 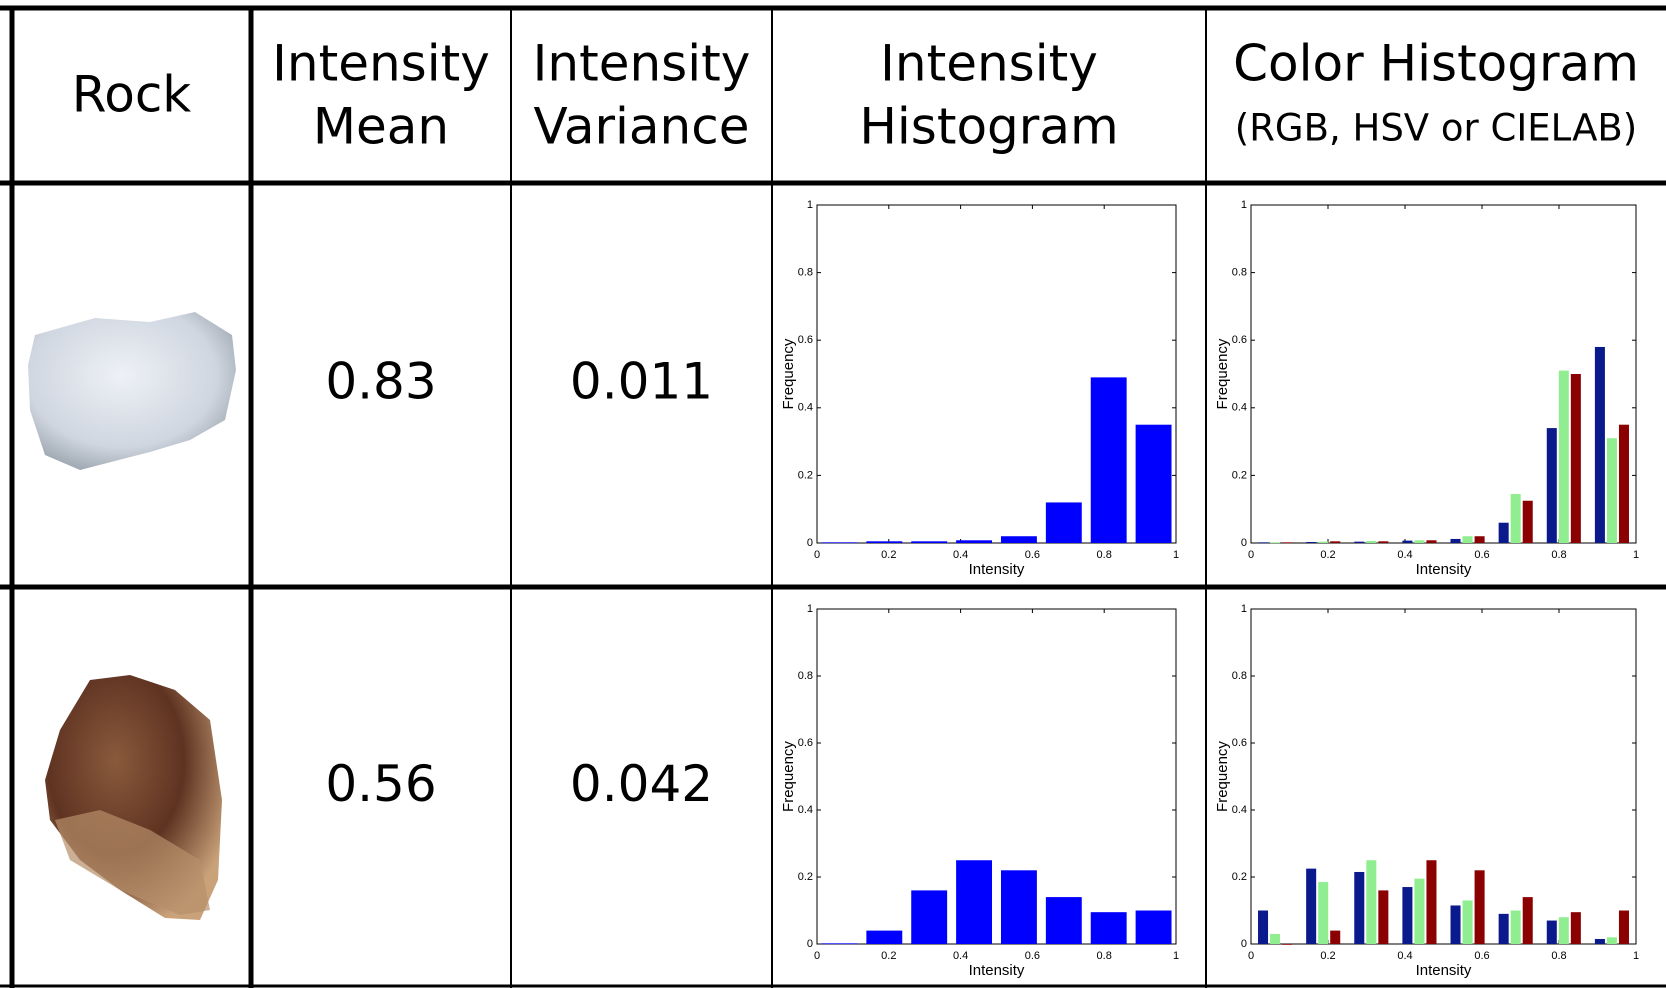 I want to click on header-cell: (RGB, HSV or CIELAB), so click(x=1436, y=128).